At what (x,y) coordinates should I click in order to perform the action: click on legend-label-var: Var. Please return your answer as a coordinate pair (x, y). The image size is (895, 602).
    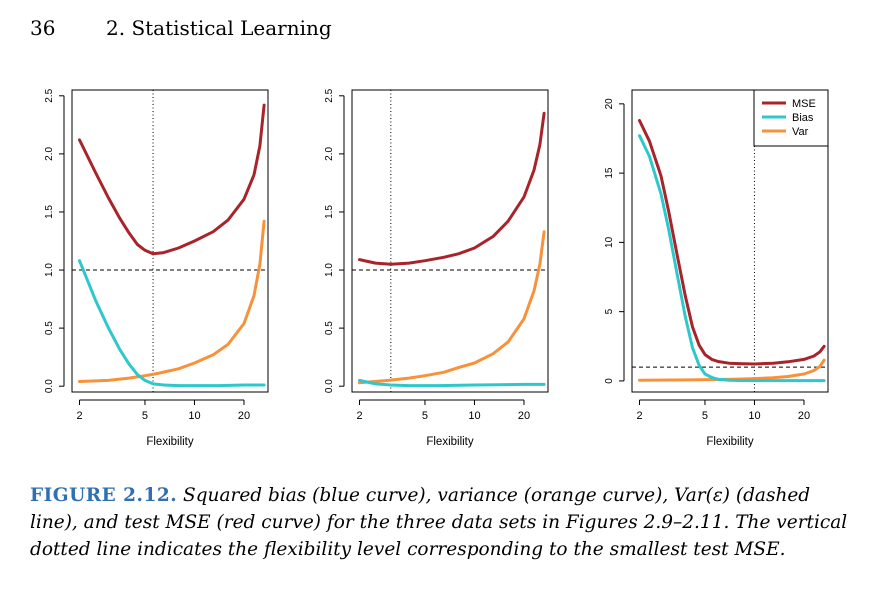
    Looking at the image, I should click on (800, 132).